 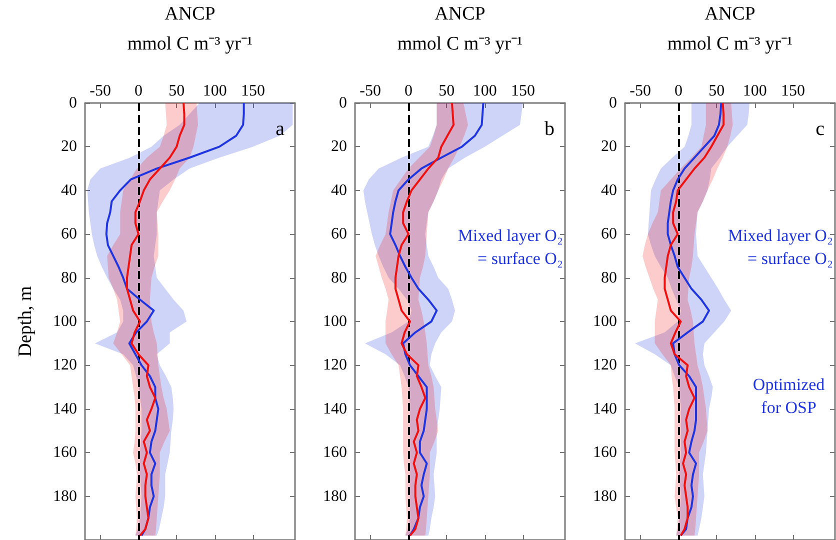 I want to click on annotation: b, so click(x=549, y=129).